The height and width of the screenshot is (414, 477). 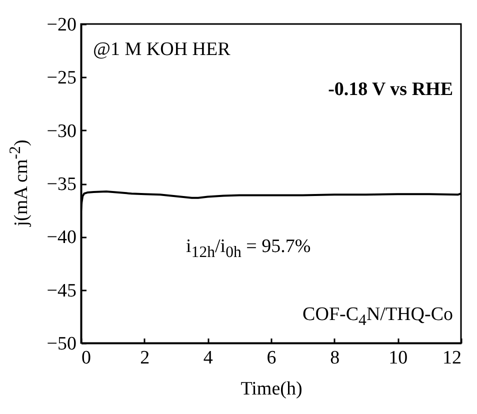 I want to click on x-tick-label: 12, so click(x=452, y=358).